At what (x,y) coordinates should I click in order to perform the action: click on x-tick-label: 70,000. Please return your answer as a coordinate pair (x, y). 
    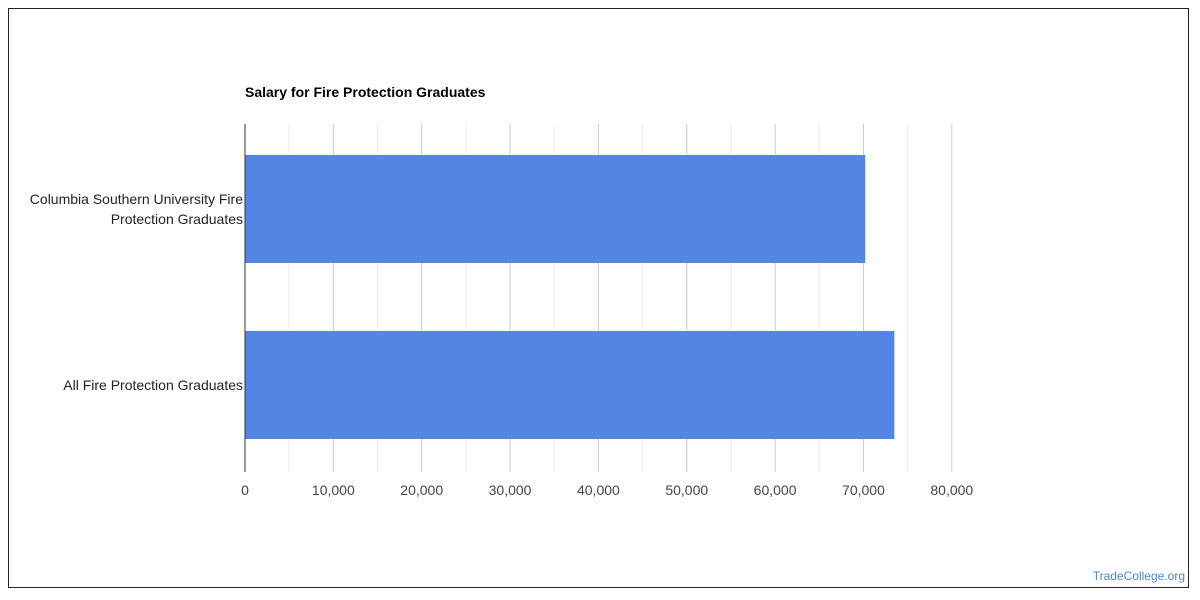
    Looking at the image, I should click on (863, 490).